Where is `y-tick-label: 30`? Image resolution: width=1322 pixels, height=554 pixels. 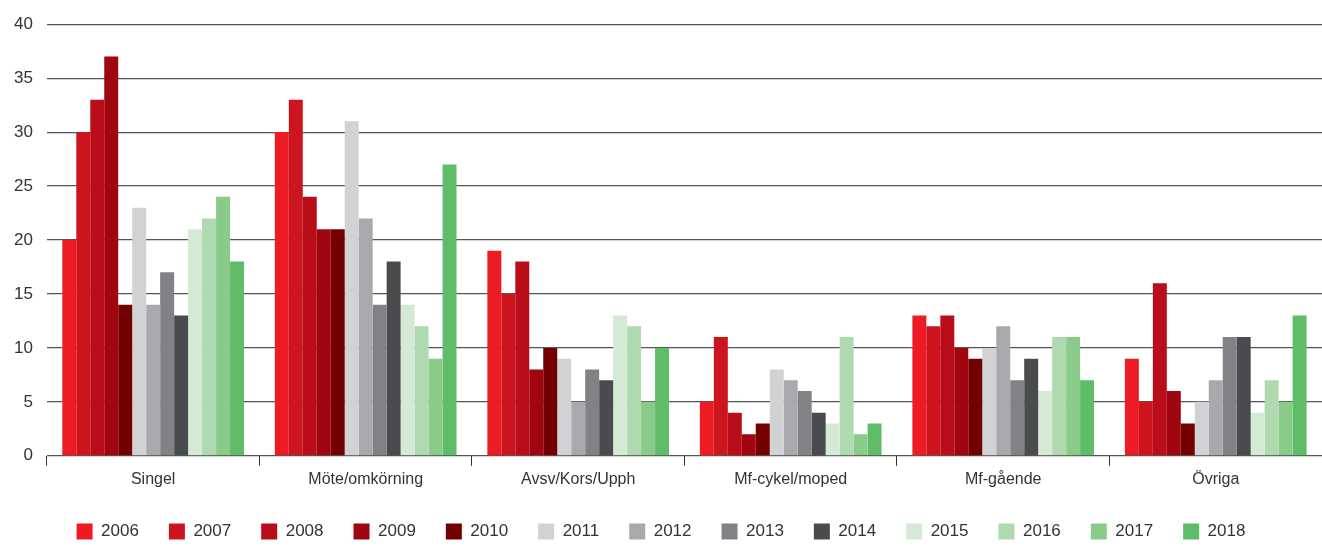
y-tick-label: 30 is located at coordinates (23, 131).